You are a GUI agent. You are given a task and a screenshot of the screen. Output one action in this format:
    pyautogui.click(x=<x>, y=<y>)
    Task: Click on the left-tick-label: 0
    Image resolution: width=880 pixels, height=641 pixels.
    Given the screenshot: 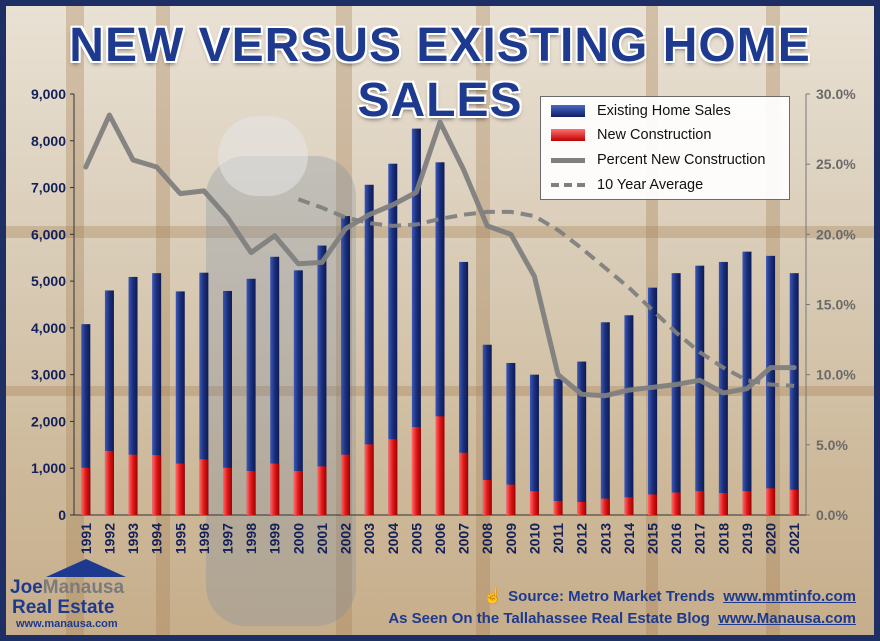 What is the action you would take?
    pyautogui.click(x=62, y=515)
    